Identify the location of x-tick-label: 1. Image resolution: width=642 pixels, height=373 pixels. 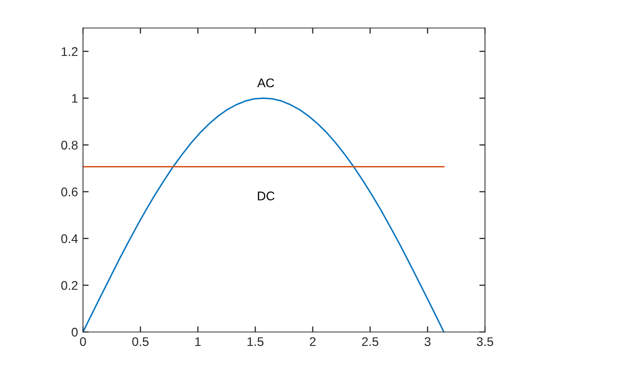
(198, 341).